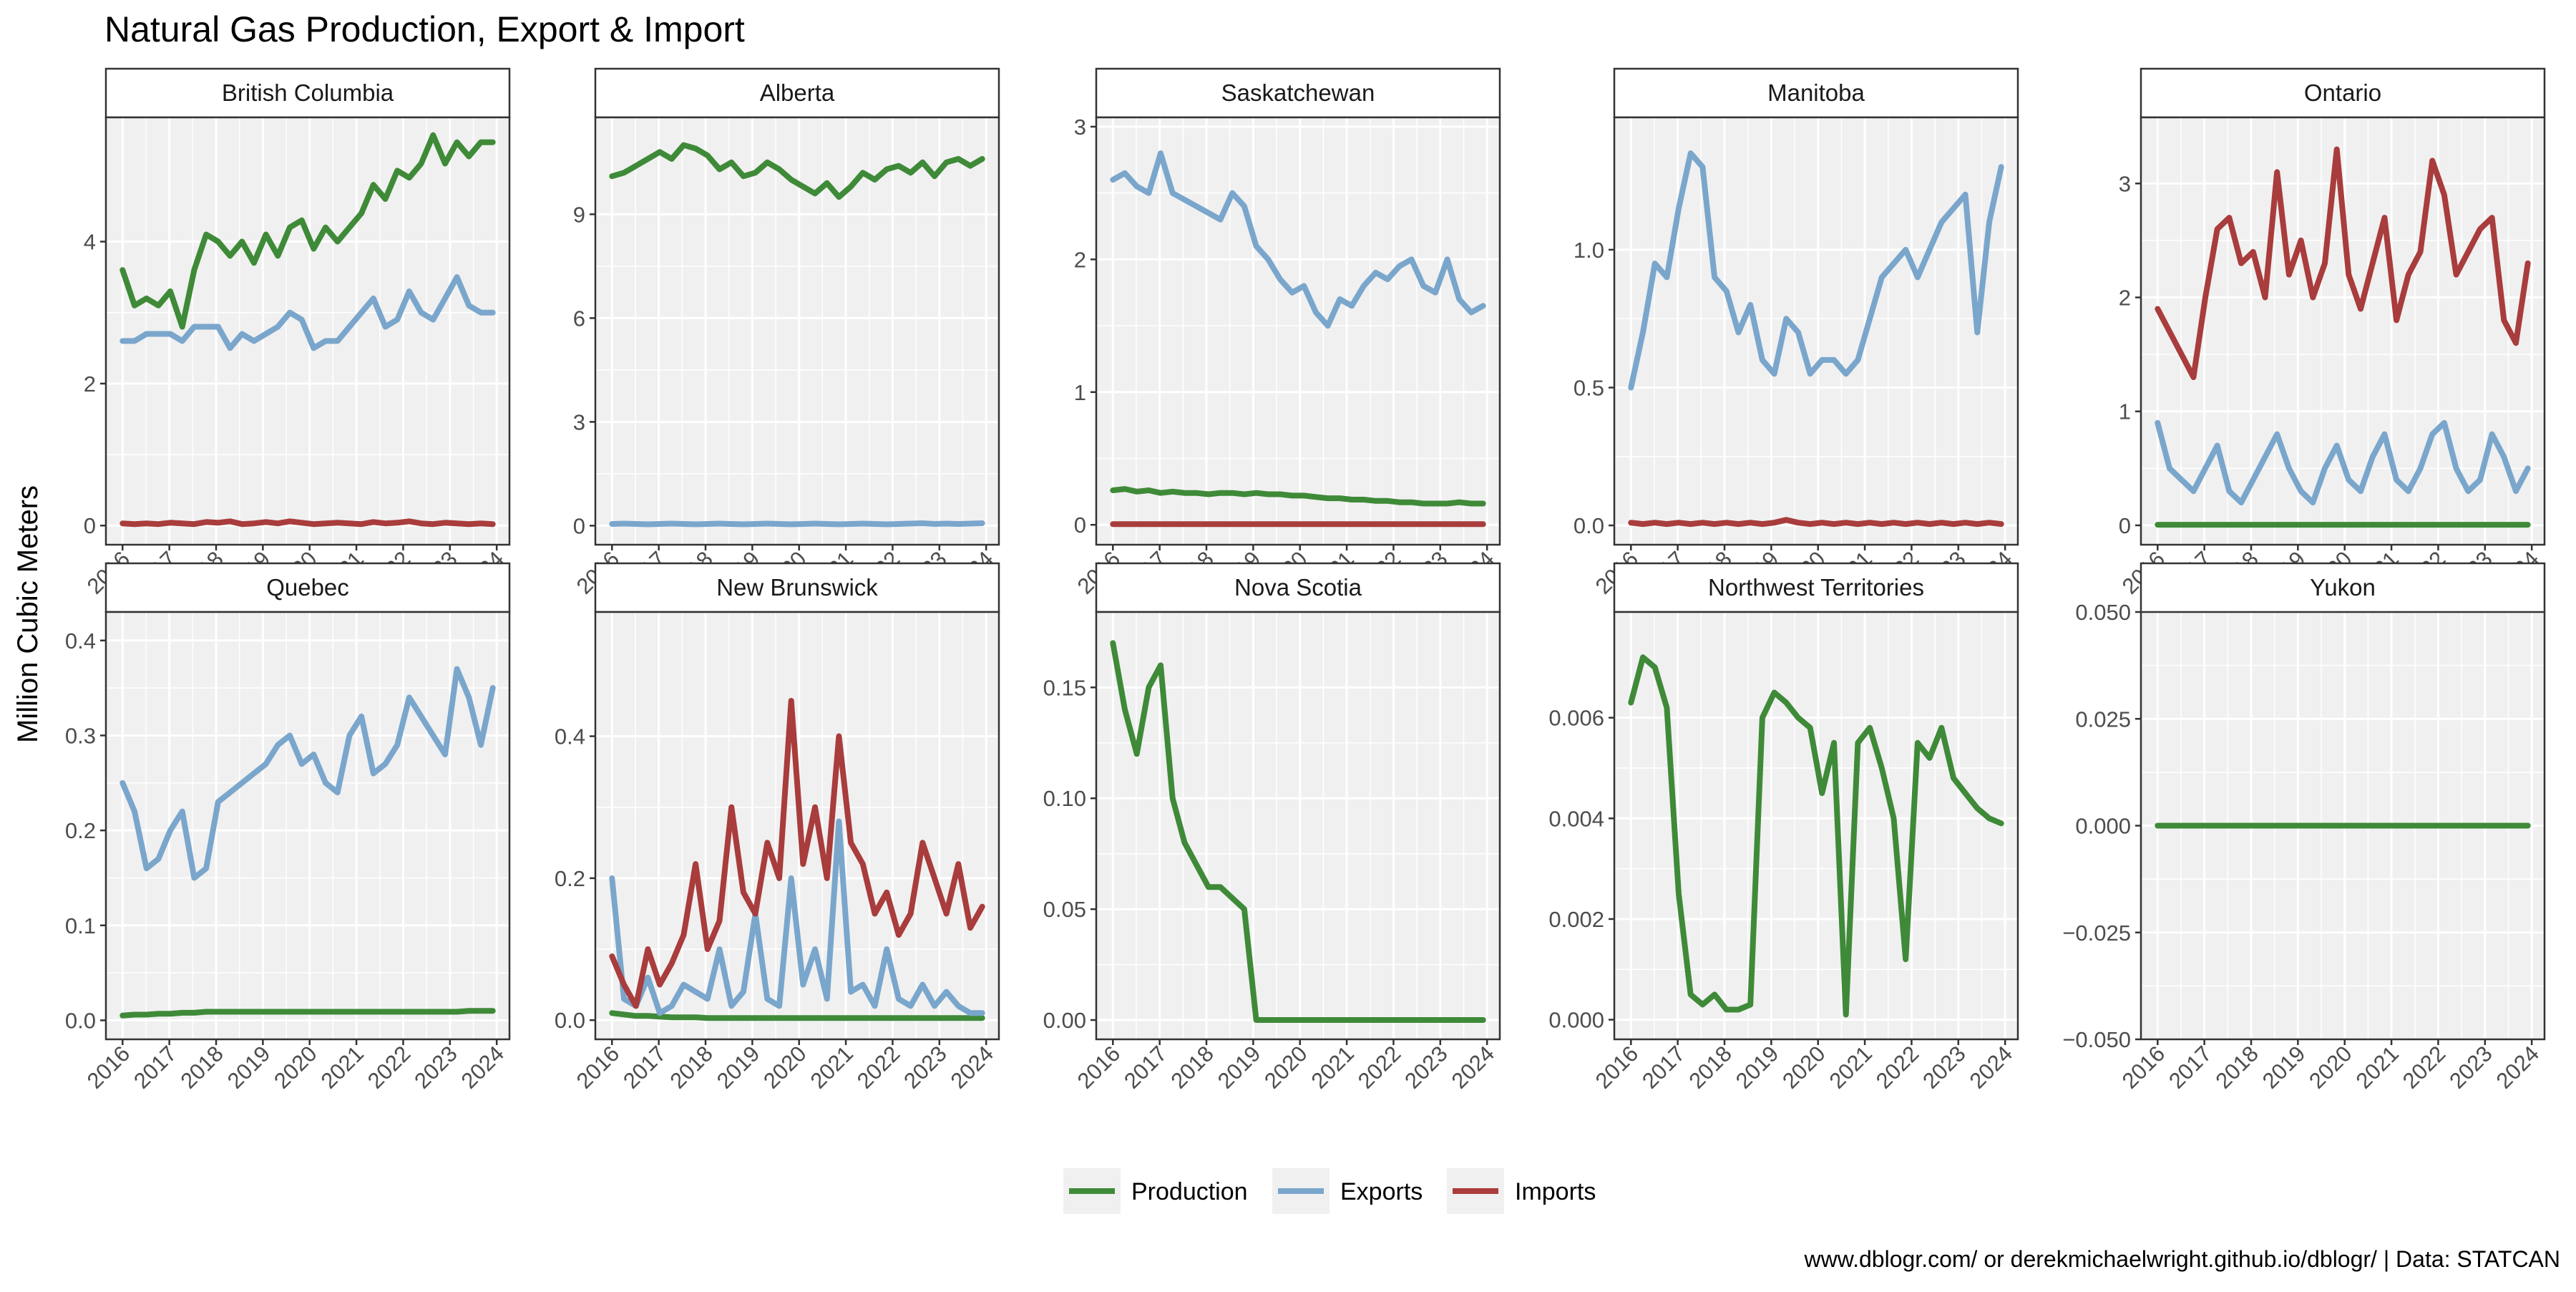  I want to click on y-tick-label: 0.2, so click(570, 878).